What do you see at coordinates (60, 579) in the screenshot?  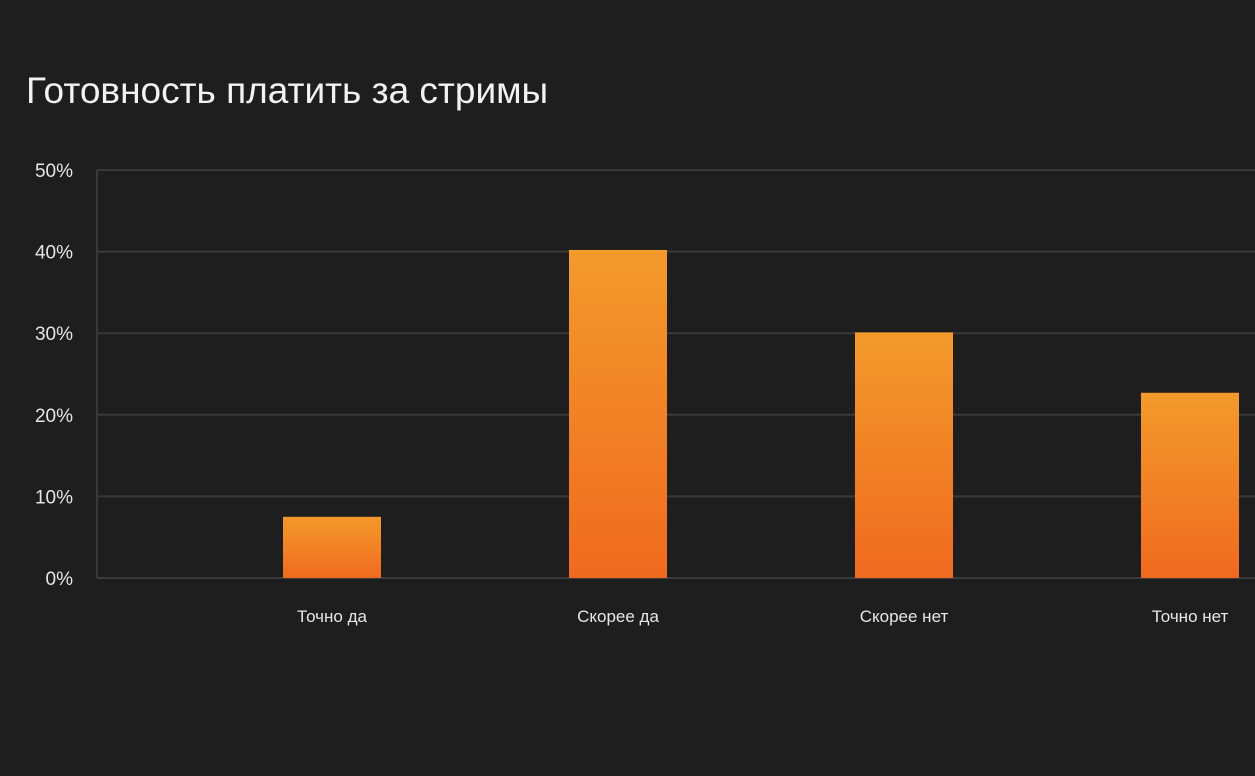 I see `y-tick-label: 0%` at bounding box center [60, 579].